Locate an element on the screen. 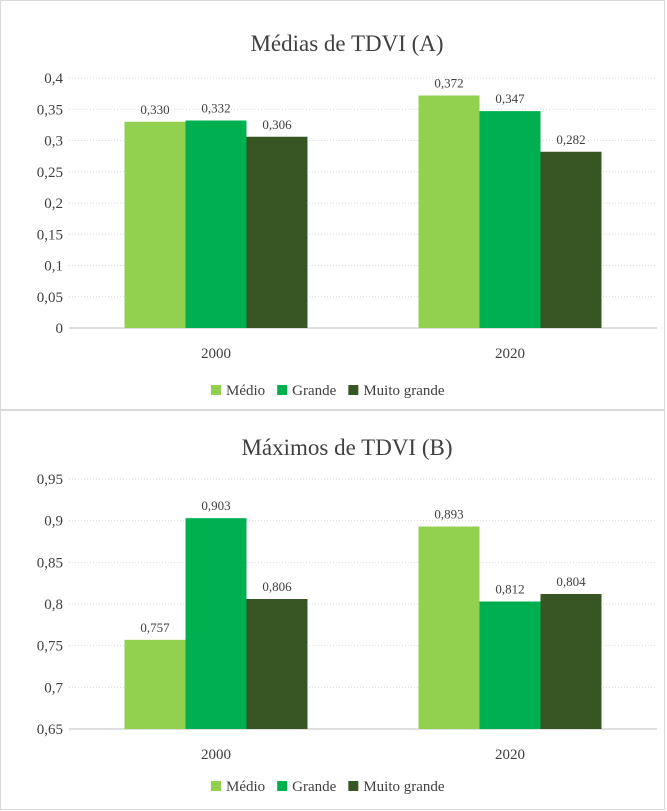  data-label: 0,282 is located at coordinates (570, 139).